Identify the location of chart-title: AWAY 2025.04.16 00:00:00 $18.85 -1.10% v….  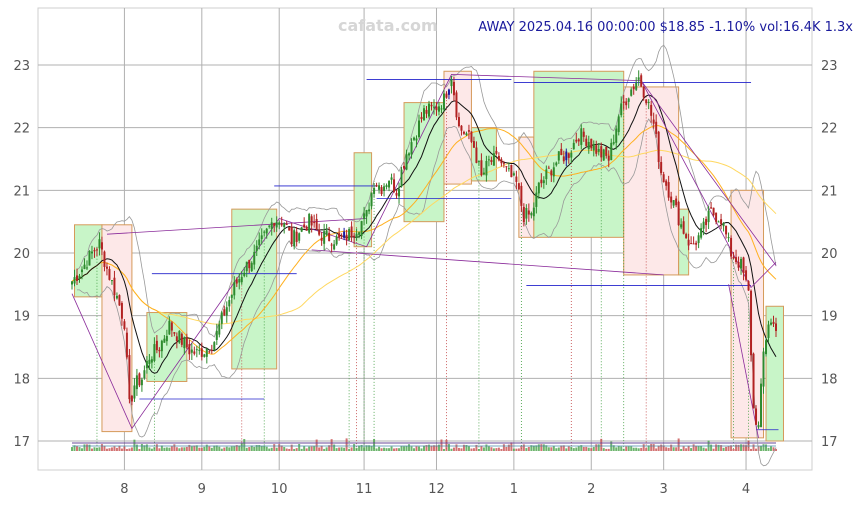
(665, 27).